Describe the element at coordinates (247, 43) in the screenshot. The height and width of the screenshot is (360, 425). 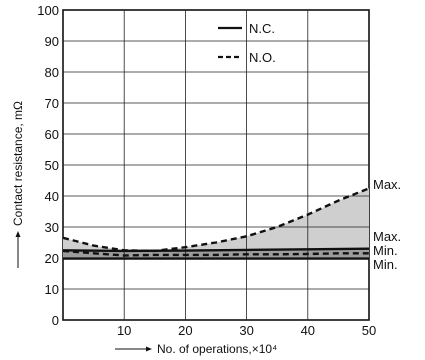
I see `legend: N.C. N.O.` at that location.